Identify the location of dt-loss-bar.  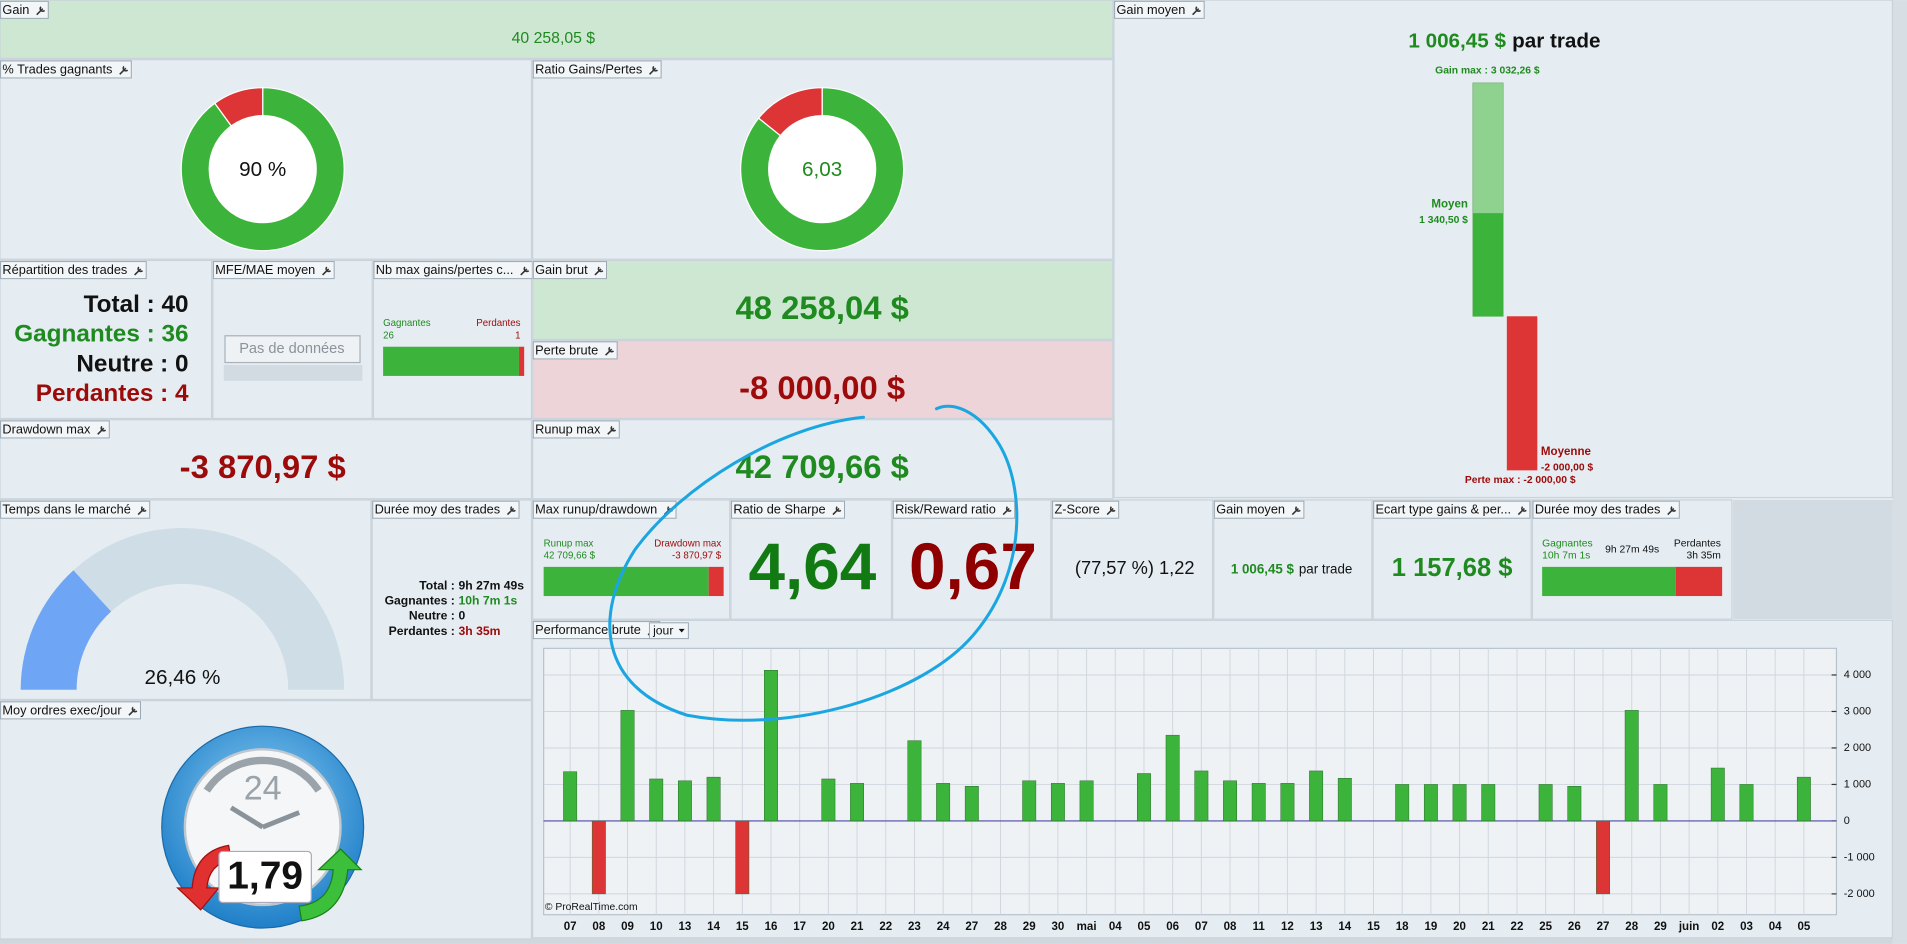
(1699, 581).